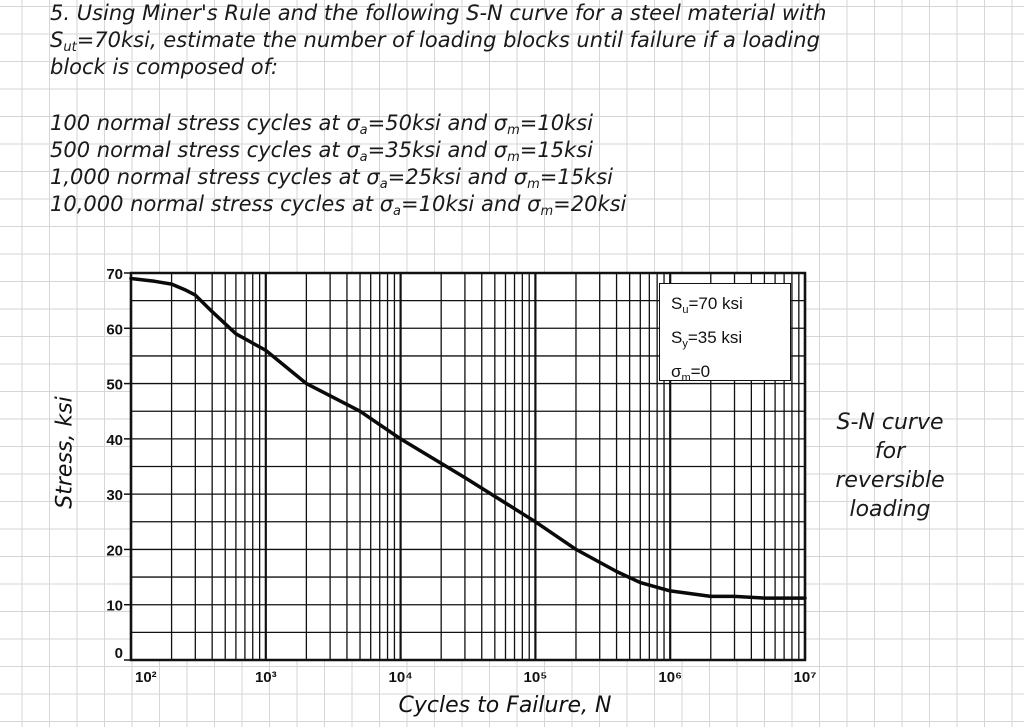  What do you see at coordinates (890, 480) in the screenshot?
I see `note-line: reversible` at bounding box center [890, 480].